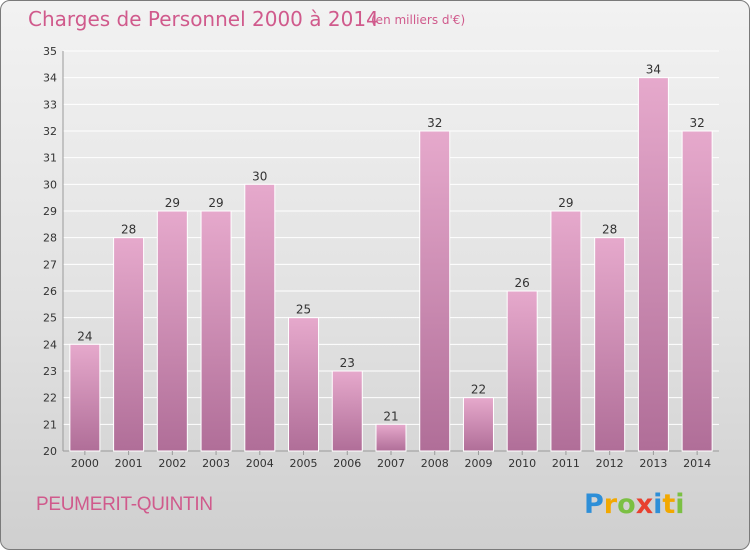 This screenshot has height=550, width=750. I want to click on data-label: 21, so click(390, 416).